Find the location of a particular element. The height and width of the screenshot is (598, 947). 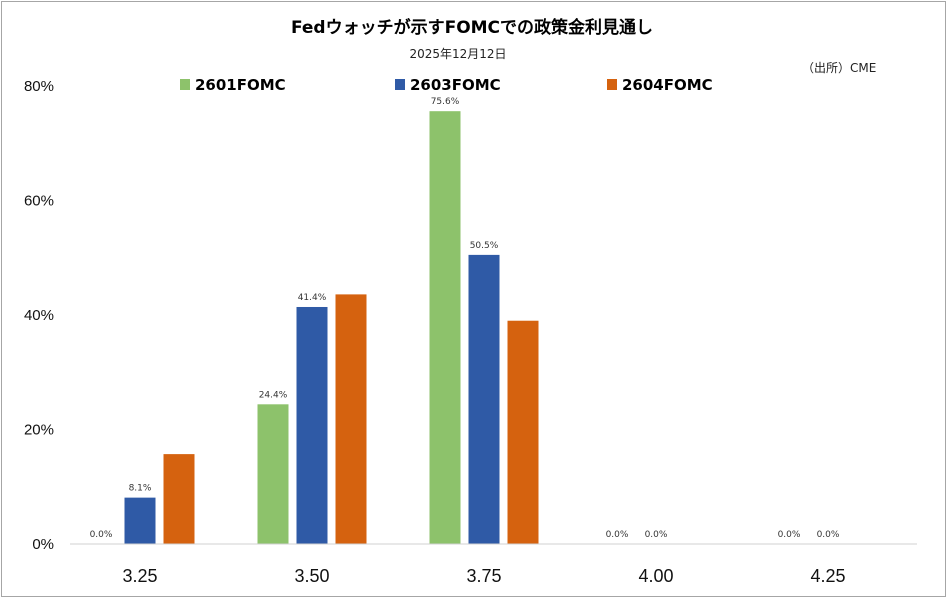

legend-label: 2601FOMC is located at coordinates (240, 85).